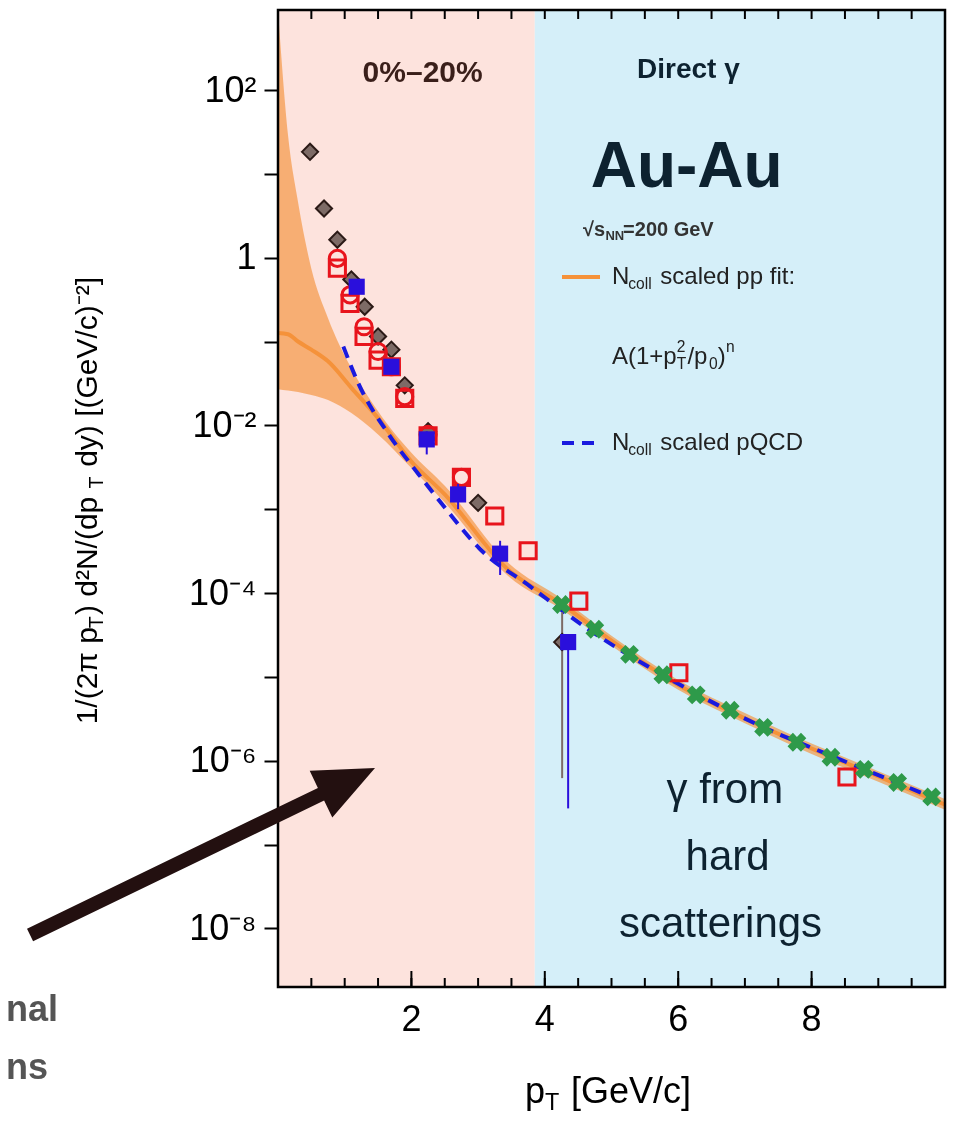 The image size is (961, 1131). I want to click on annotation: Au-Au, so click(686, 165).